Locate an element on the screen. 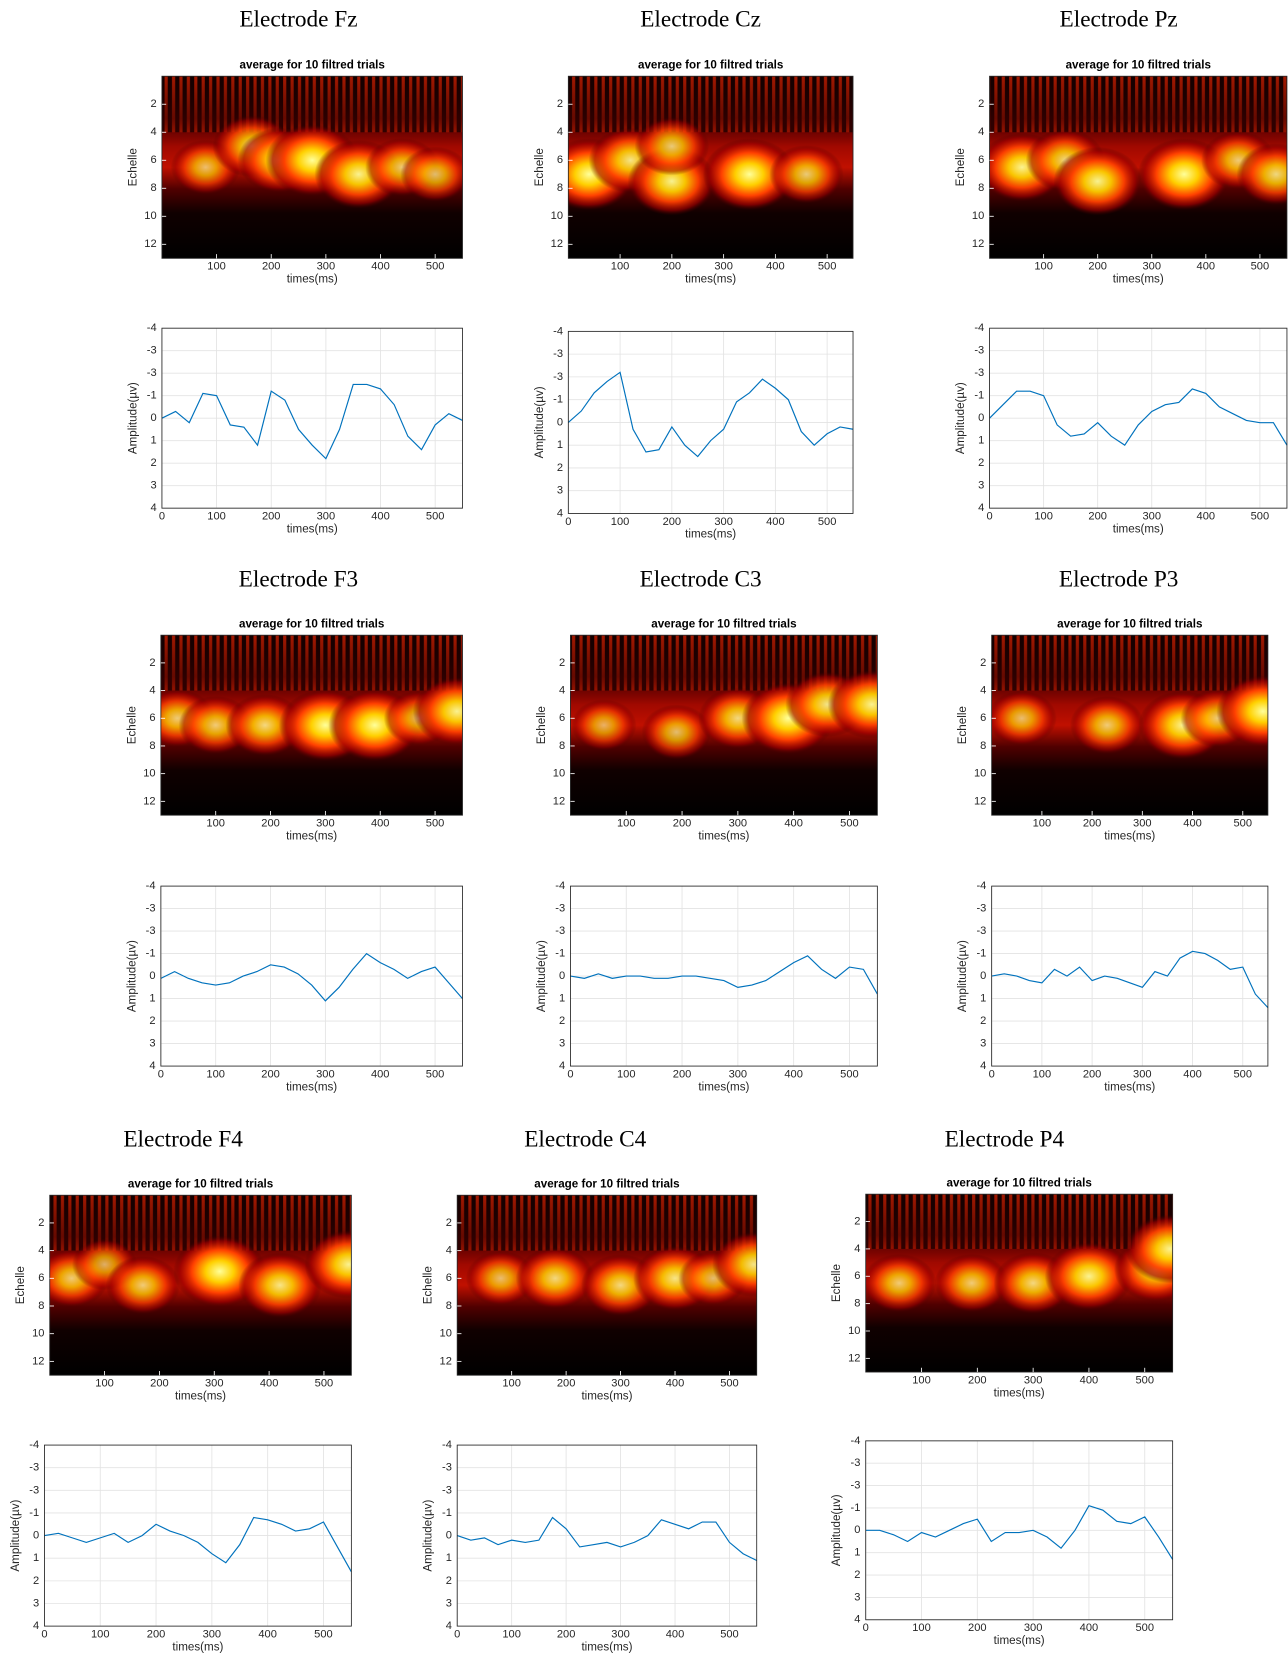 Image resolution: width=1288 pixels, height=1660 pixels. electrode-title: Electrode F4 is located at coordinates (183, 1140).